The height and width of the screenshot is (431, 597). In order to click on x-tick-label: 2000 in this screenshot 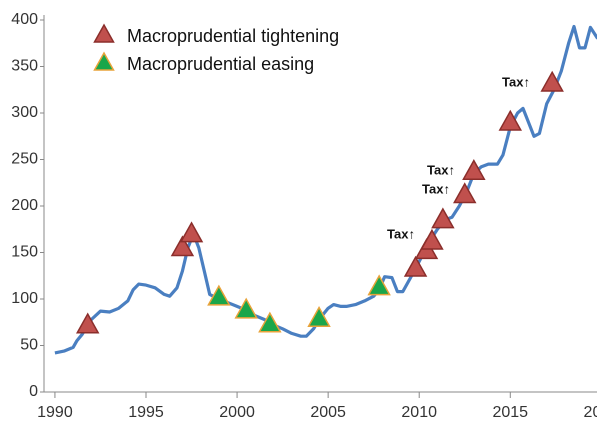, I will do `click(237, 412)`.